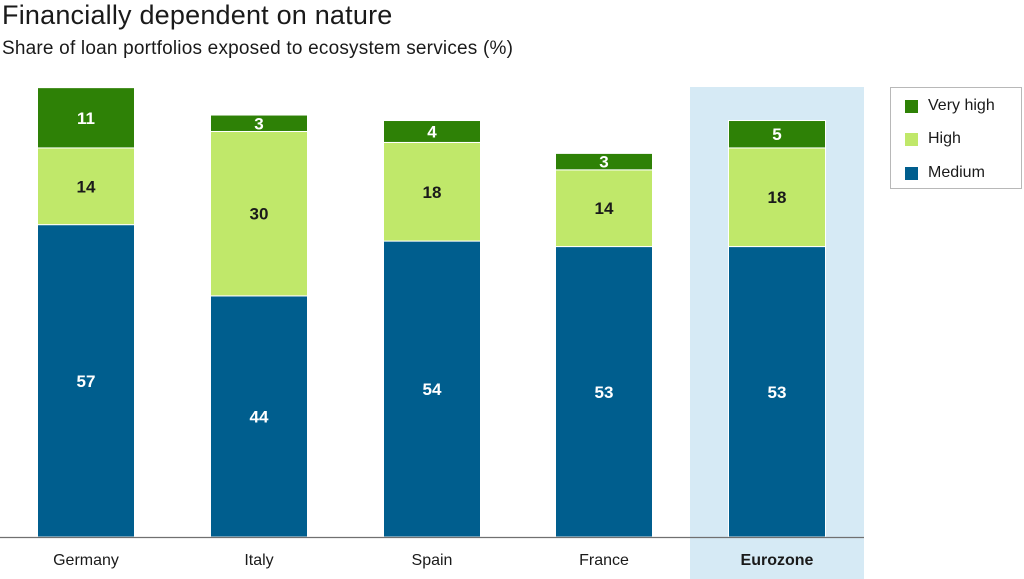 This screenshot has height=579, width=1024. I want to click on bar-france-high, so click(604, 208).